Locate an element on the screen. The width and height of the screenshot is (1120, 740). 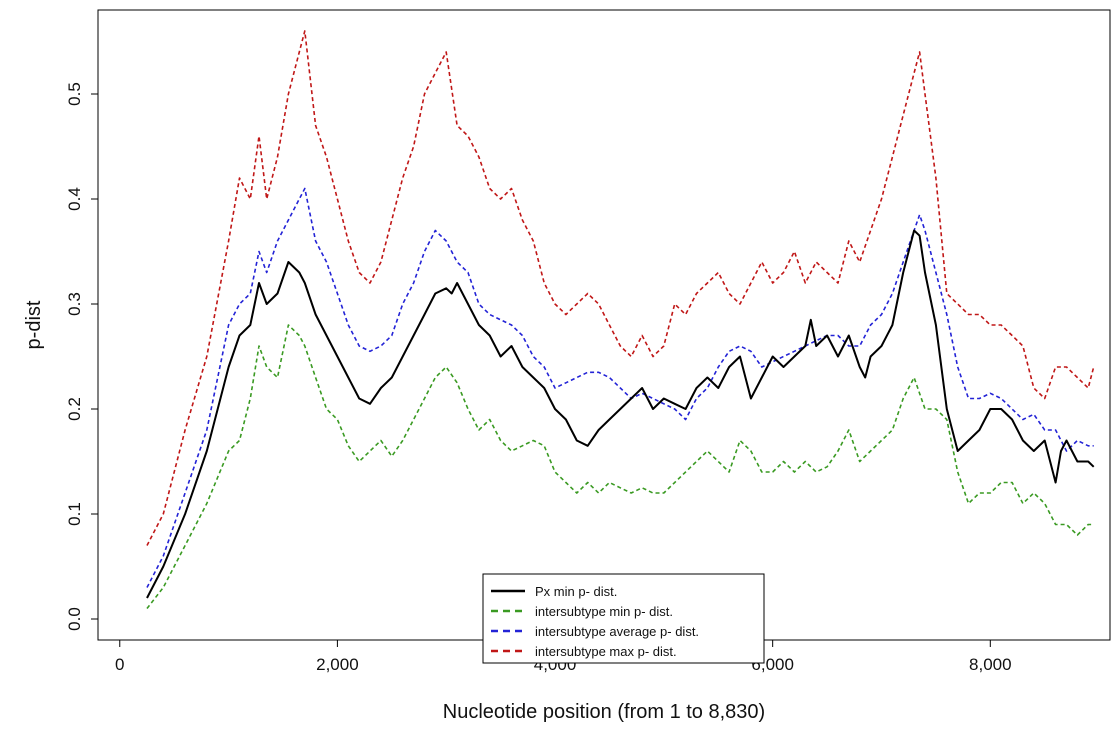
legend-label-3: intersubtype max p- dist. is located at coordinates (606, 651).